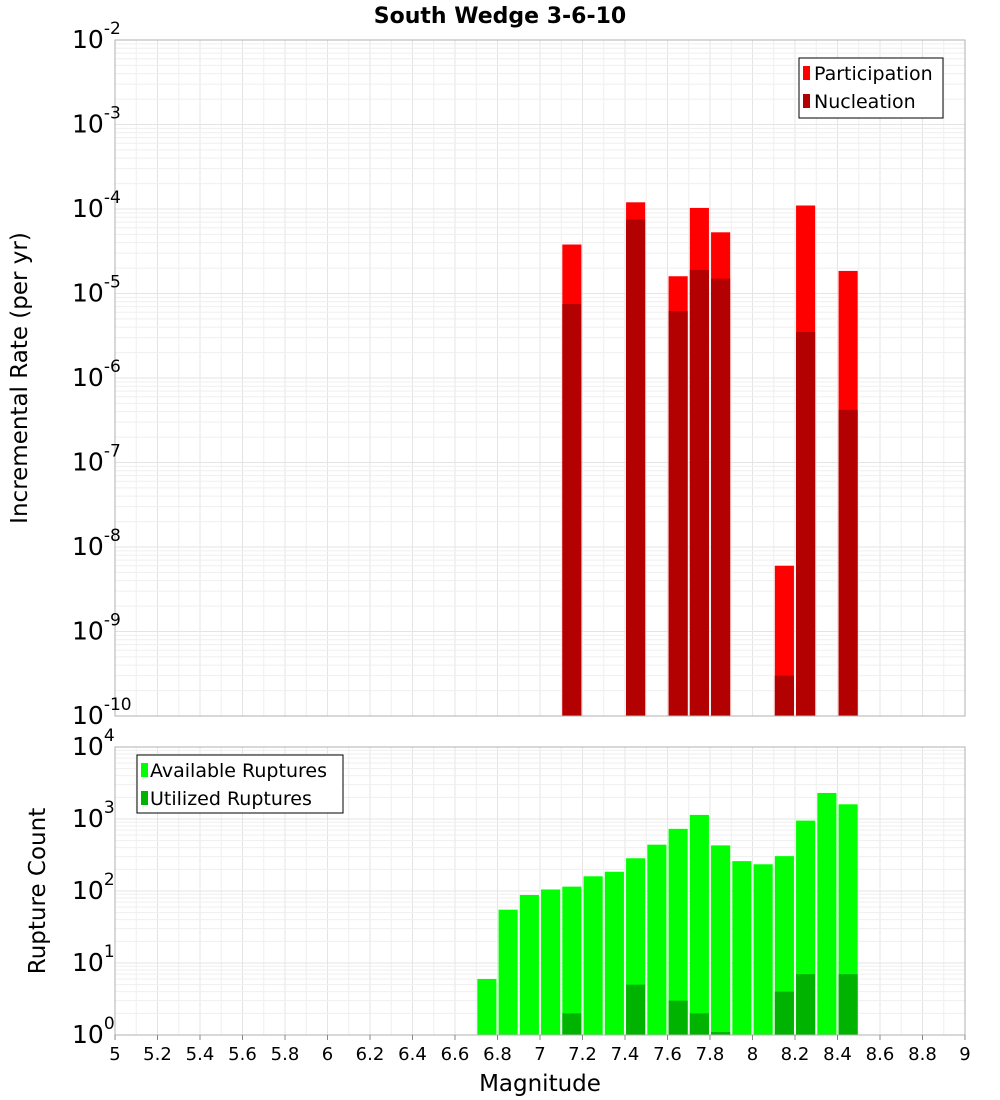 The image size is (1000, 1100). What do you see at coordinates (710, 459) in the screenshot?
I see `rate-panel-bars` at bounding box center [710, 459].